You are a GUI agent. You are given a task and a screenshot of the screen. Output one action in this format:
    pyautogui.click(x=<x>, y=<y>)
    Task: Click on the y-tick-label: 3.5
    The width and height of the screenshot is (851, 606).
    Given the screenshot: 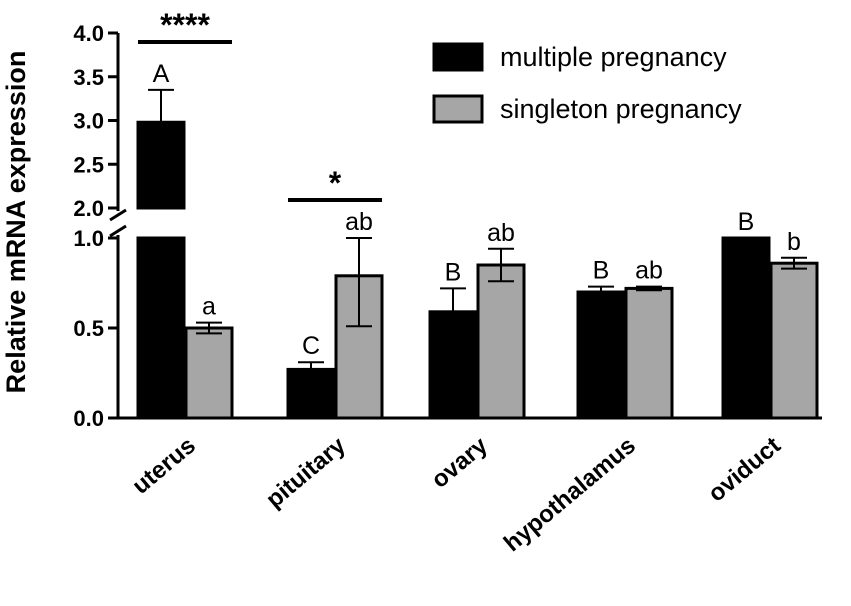 What is the action you would take?
    pyautogui.click(x=88, y=77)
    